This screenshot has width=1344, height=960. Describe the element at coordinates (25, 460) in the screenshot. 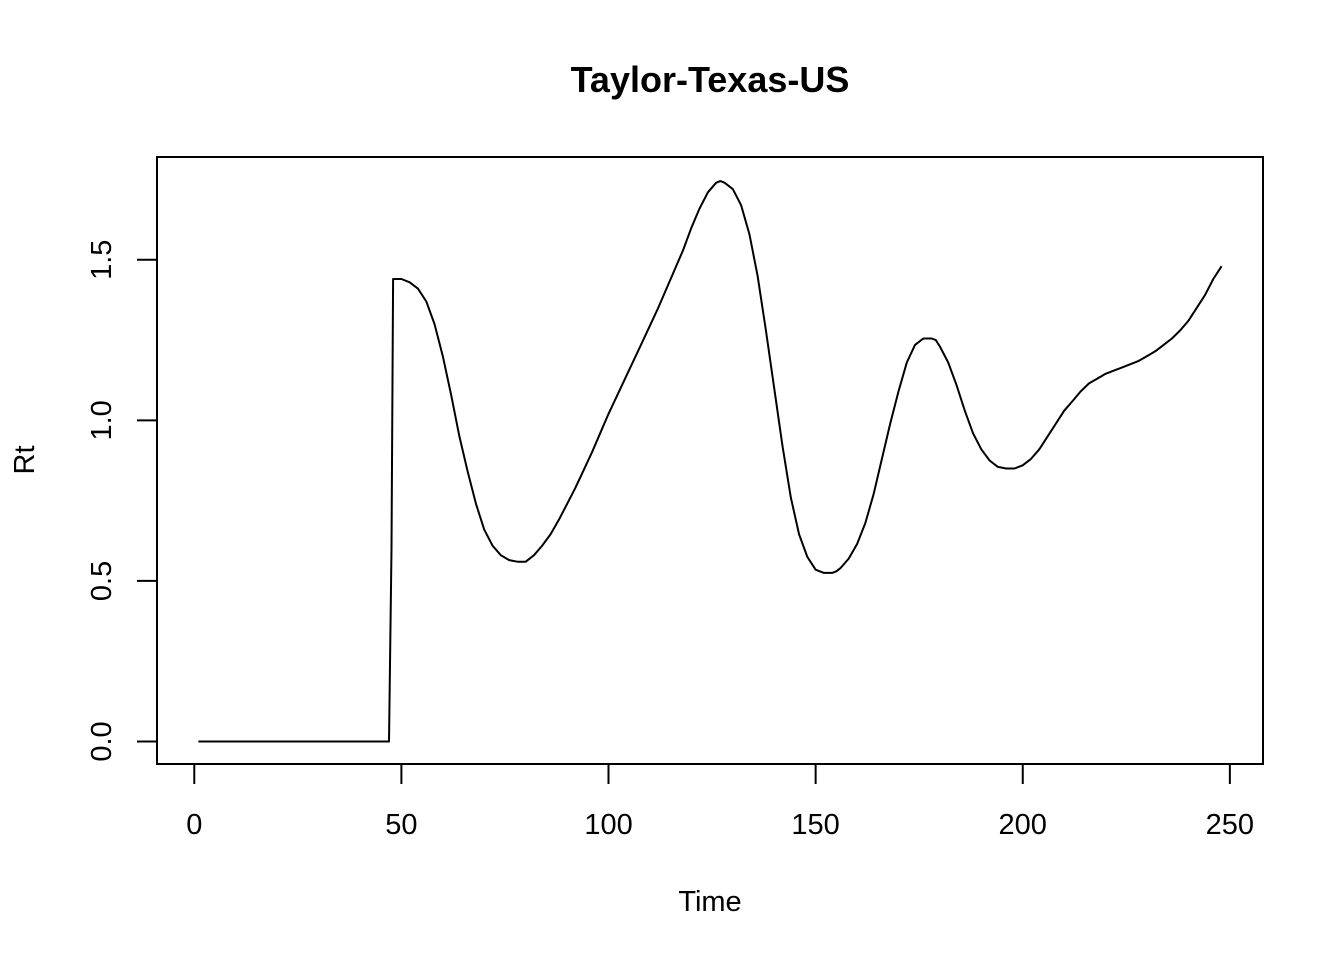

I see `y-axis-label: Rt` at that location.